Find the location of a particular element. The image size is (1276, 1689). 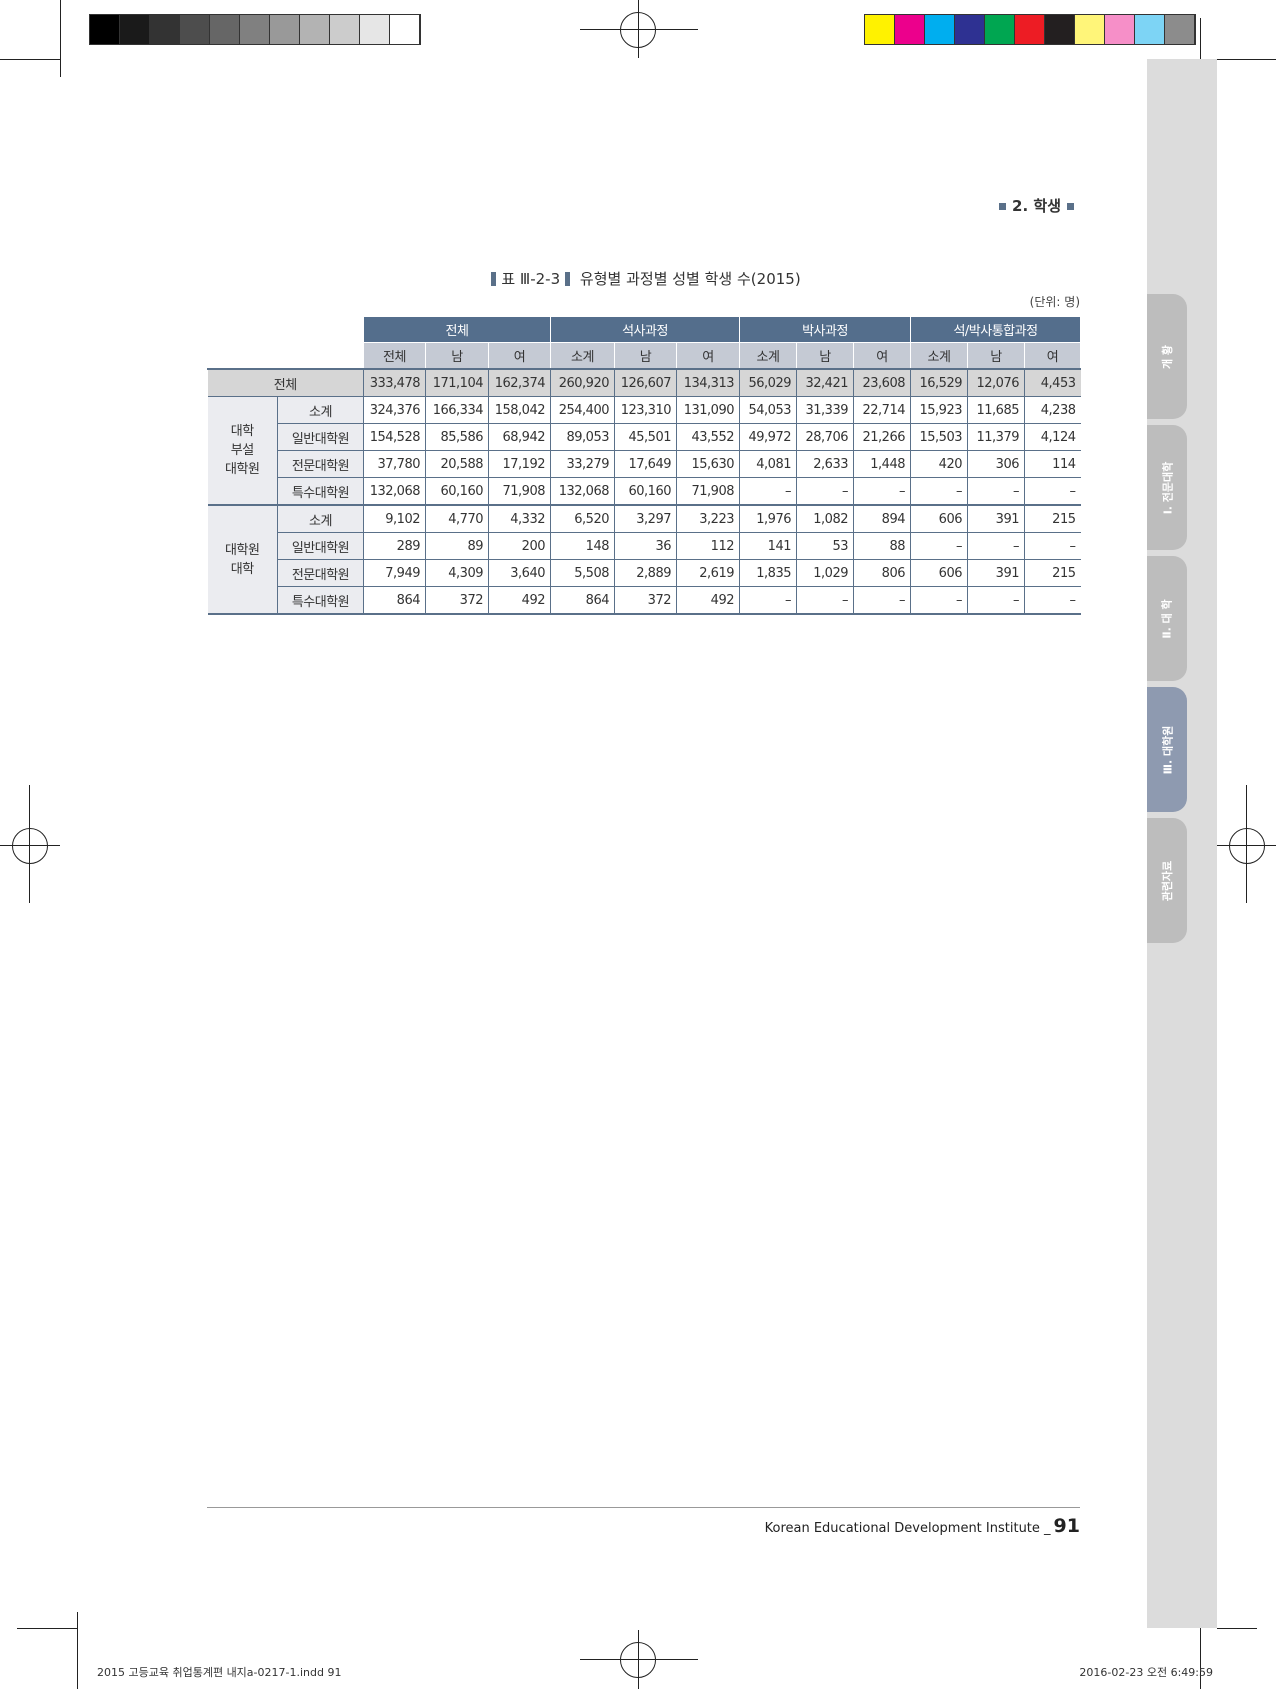

table-cell: 391 is located at coordinates (996, 573).